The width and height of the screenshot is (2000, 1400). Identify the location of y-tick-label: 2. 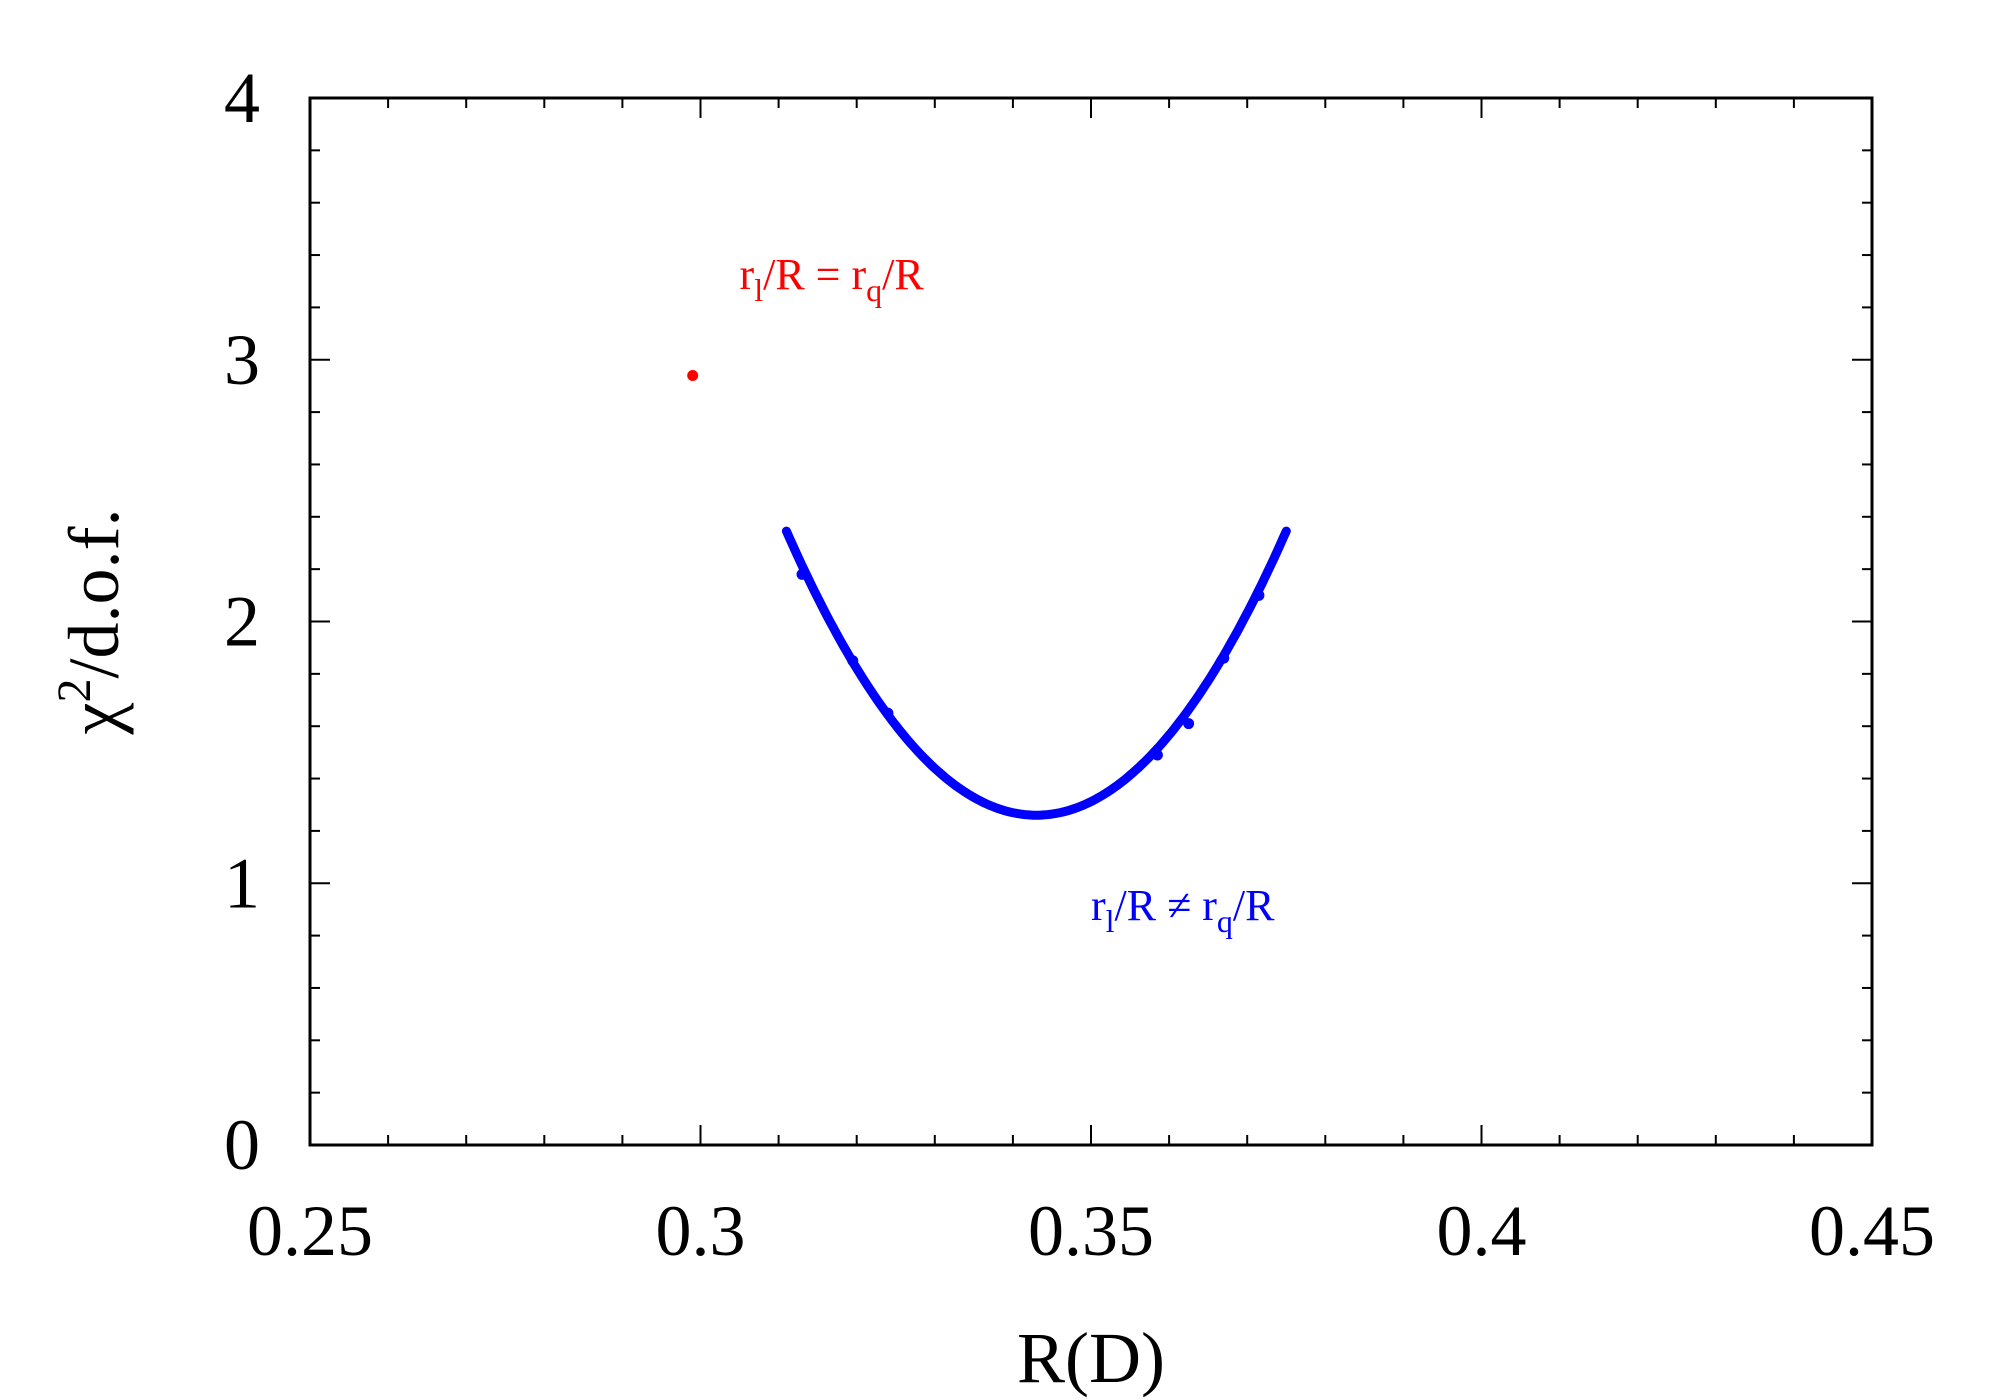
(242, 622).